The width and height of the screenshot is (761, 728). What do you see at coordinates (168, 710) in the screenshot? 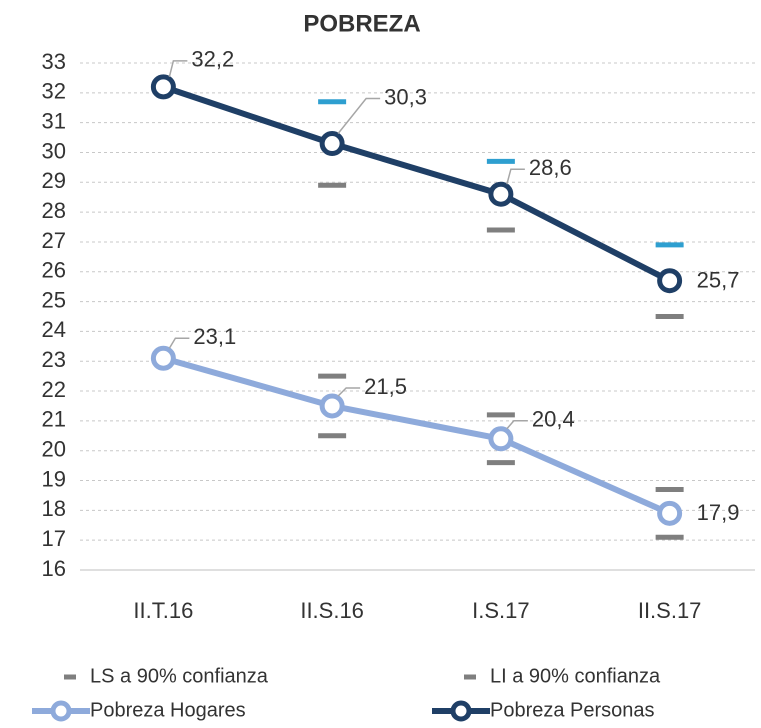
I see `legend-label: Pobreza Hogares` at bounding box center [168, 710].